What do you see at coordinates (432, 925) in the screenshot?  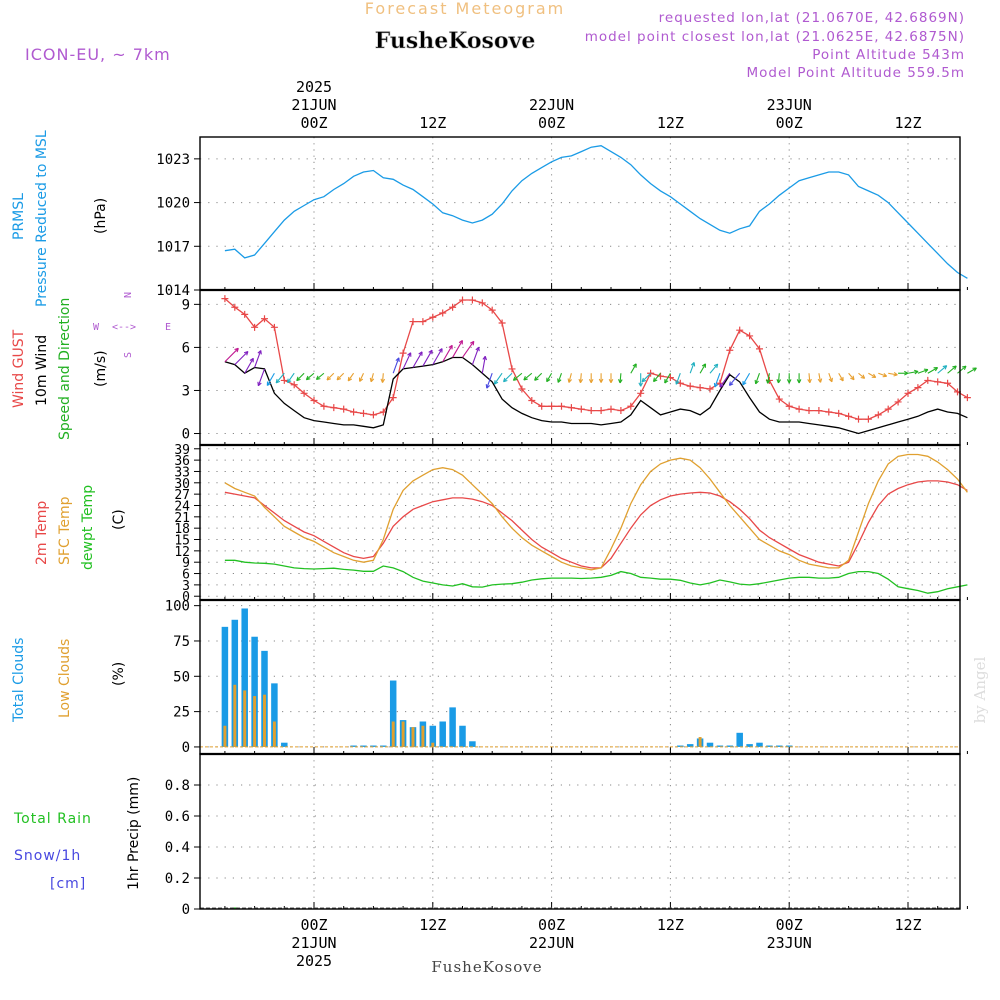 I see `bottom-time-time: 12Z` at bounding box center [432, 925].